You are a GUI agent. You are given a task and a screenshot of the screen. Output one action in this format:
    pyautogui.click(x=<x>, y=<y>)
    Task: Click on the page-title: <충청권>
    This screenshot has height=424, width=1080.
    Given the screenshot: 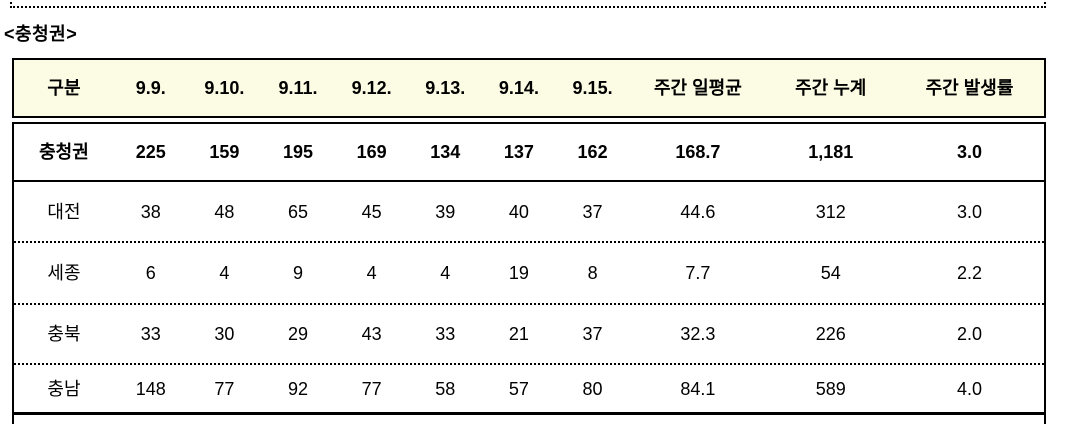 What is the action you would take?
    pyautogui.click(x=41, y=34)
    